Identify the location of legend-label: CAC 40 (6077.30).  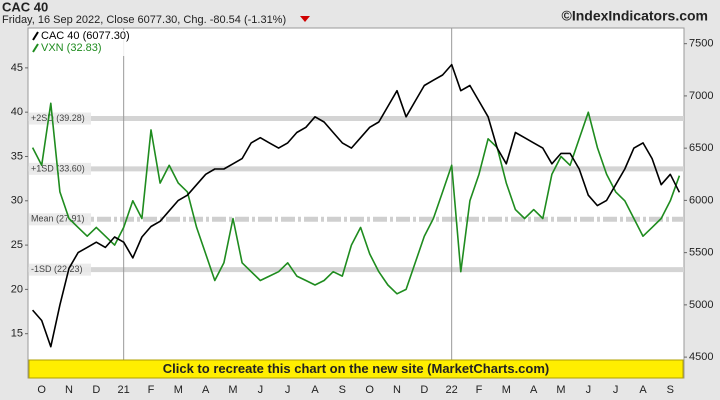
(85, 36).